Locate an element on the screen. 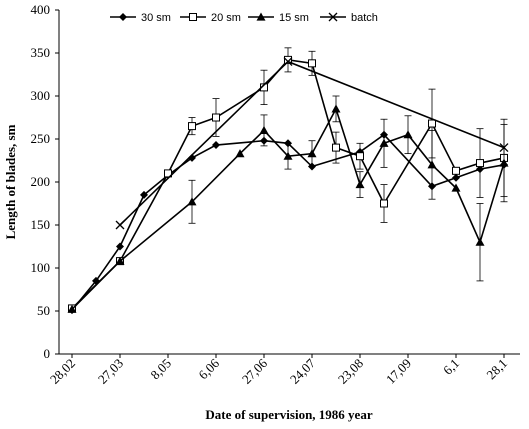  legend-item: 20 sm is located at coordinates (210, 18).